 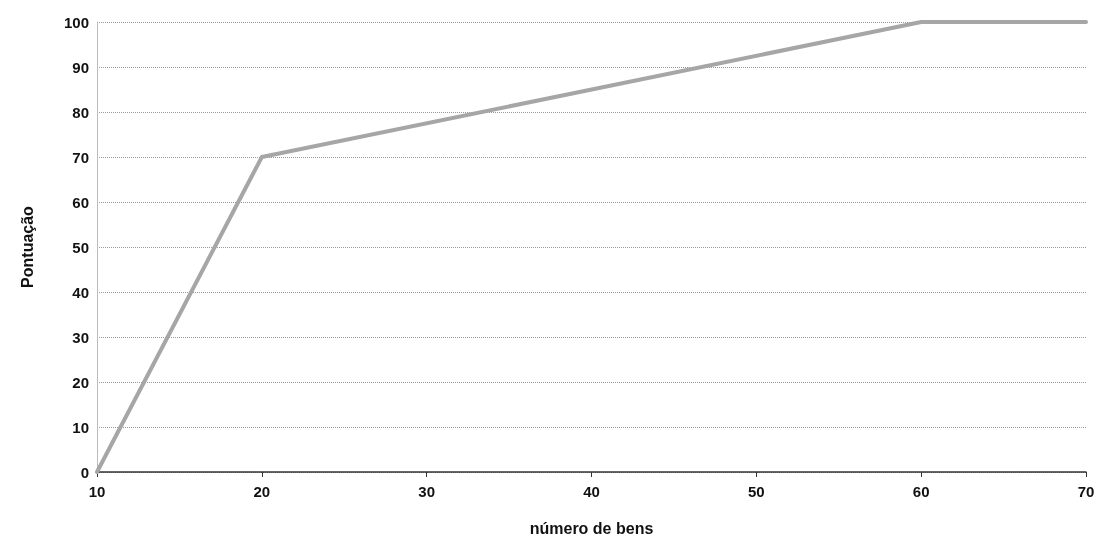 I want to click on x-tick-label: 30, so click(x=427, y=491).